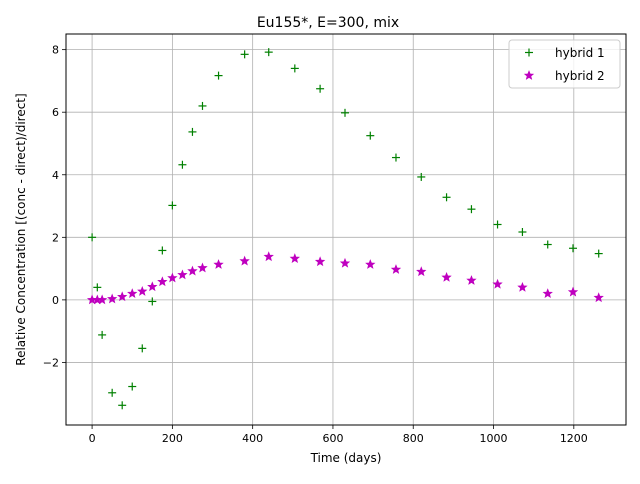  What do you see at coordinates (494, 438) in the screenshot?
I see `x-tick-label: 1000` at bounding box center [494, 438].